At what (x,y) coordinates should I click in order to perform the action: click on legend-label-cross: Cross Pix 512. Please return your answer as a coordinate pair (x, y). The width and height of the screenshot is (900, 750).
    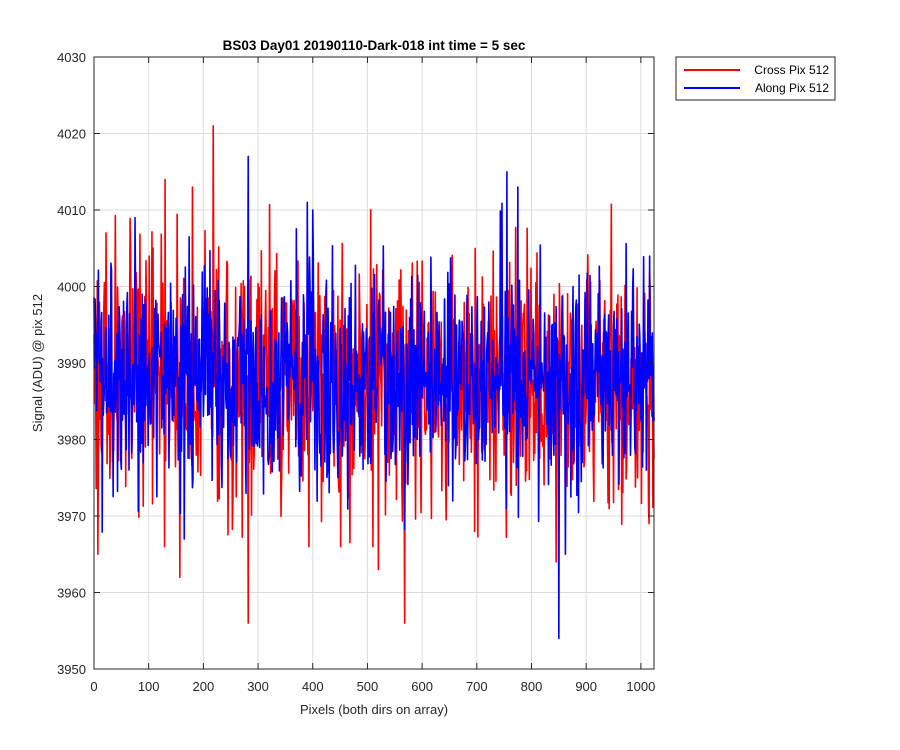
    Looking at the image, I should click on (791, 70).